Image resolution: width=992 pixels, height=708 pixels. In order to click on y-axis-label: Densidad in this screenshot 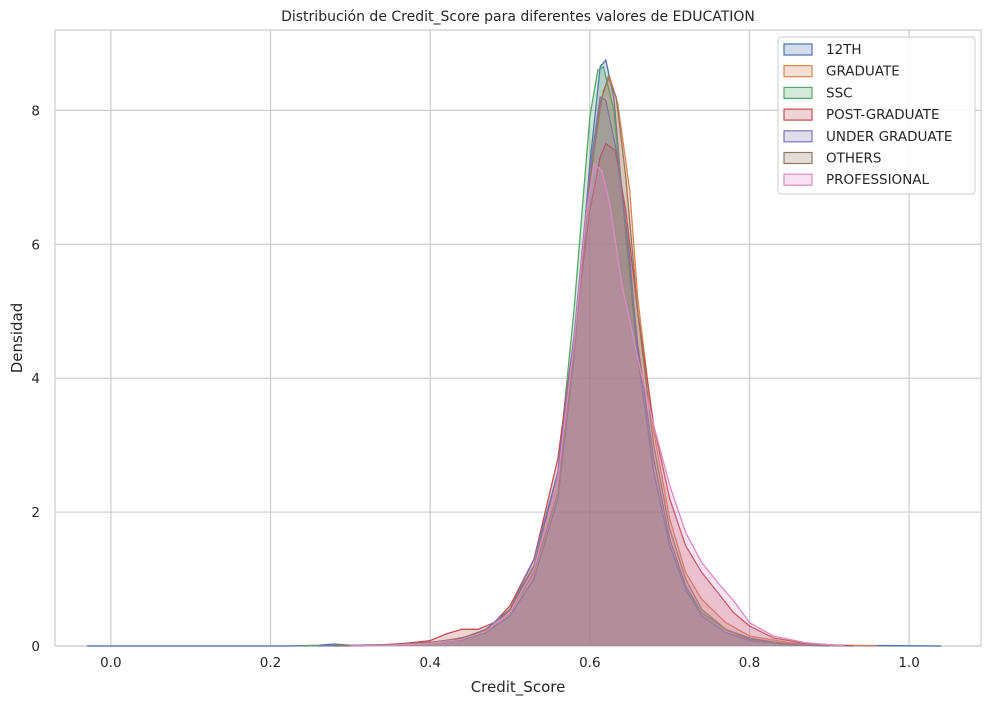, I will do `click(17, 338)`.